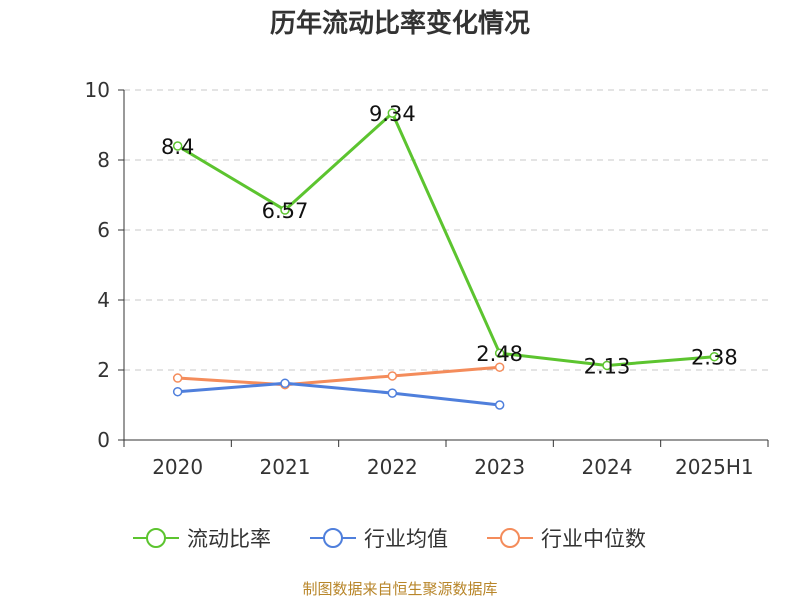 The image size is (800, 600). I want to click on data-label: 2.13, so click(607, 366).